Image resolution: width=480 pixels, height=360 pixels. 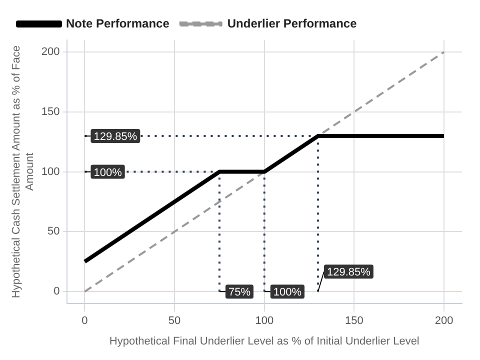 What do you see at coordinates (174, 321) in the screenshot?
I see `x-tick-label: 50` at bounding box center [174, 321].